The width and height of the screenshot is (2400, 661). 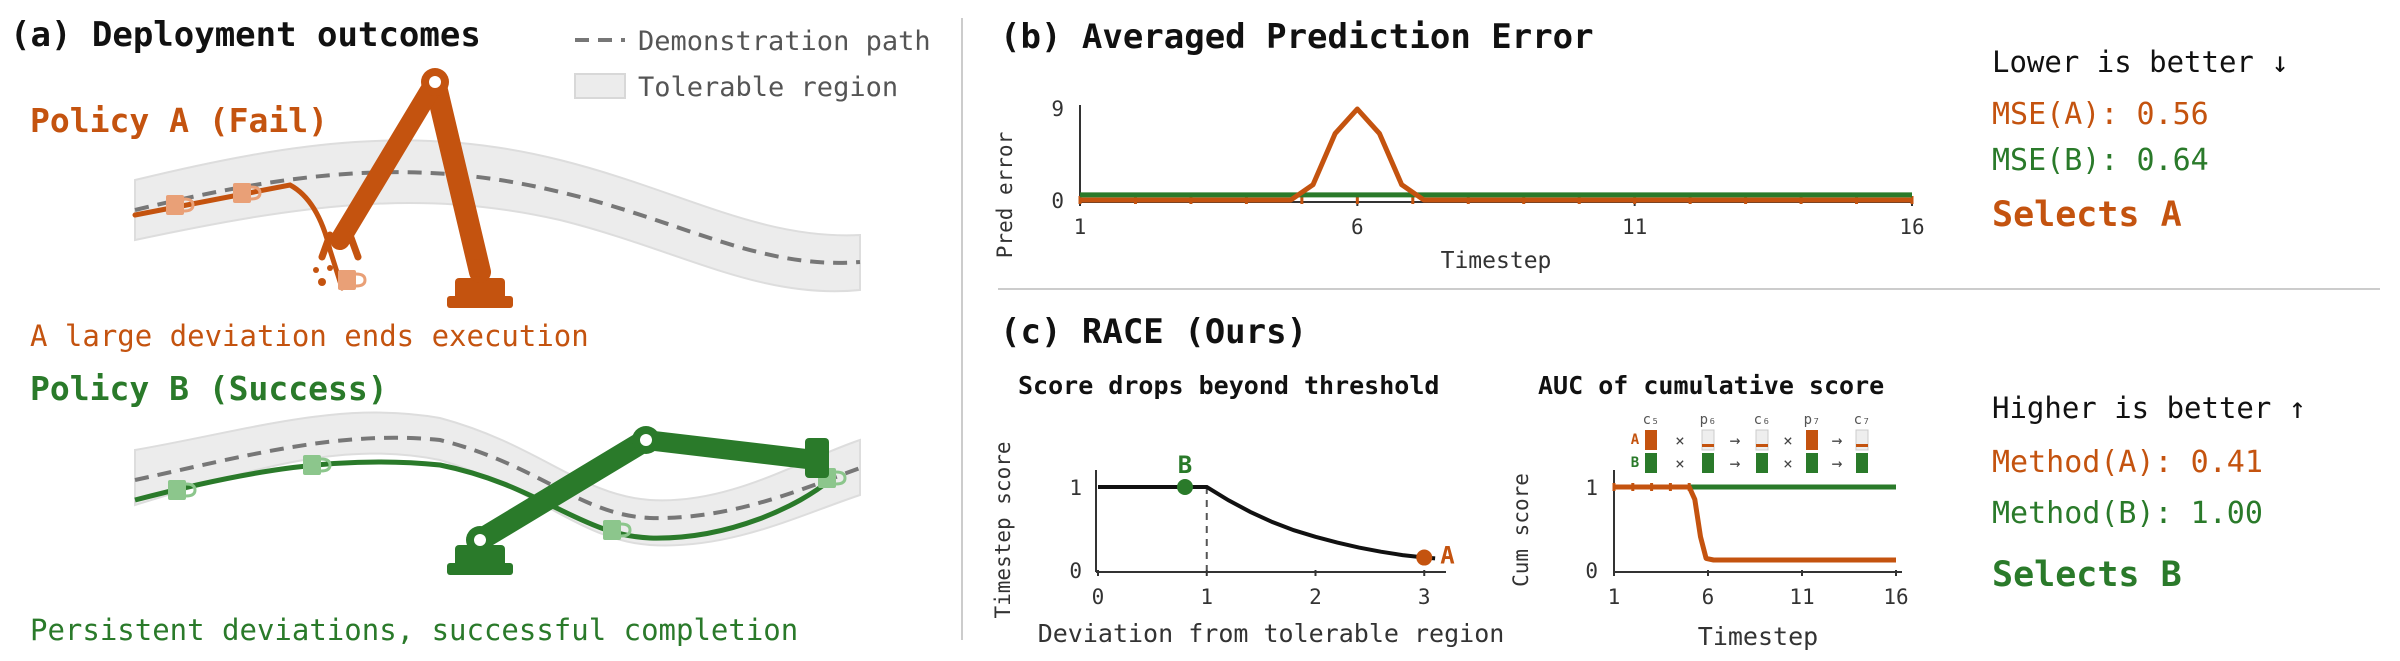 I want to click on pred-error-xtick-label: 6, so click(x=1357, y=227).